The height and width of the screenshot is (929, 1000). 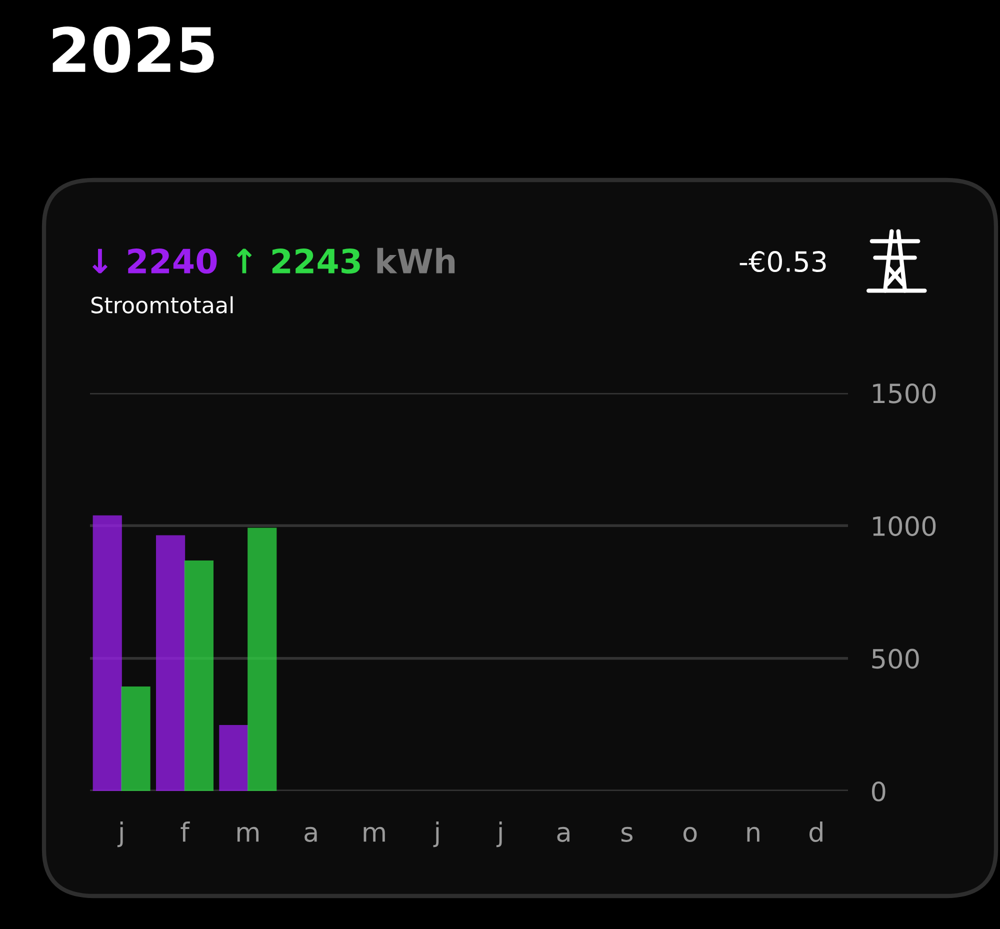 What do you see at coordinates (753, 834) in the screenshot?
I see `x-tick-label: n` at bounding box center [753, 834].